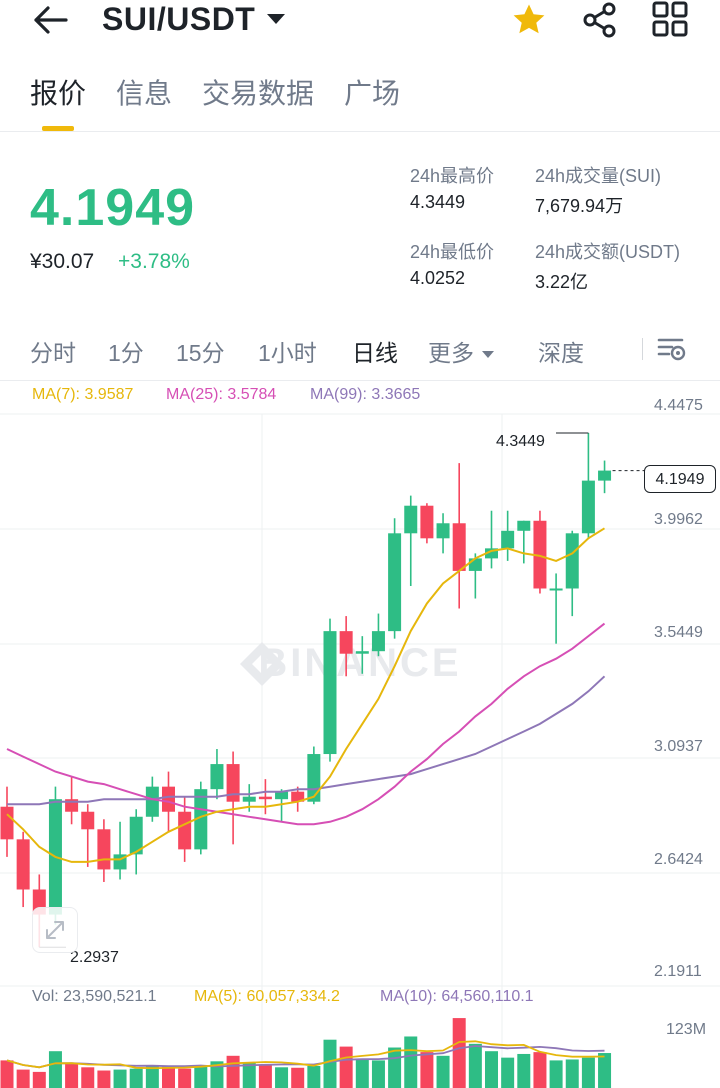 The height and width of the screenshot is (1088, 720). Describe the element at coordinates (562, 282) in the screenshot. I see `turnover-value: 3.22亿` at that location.